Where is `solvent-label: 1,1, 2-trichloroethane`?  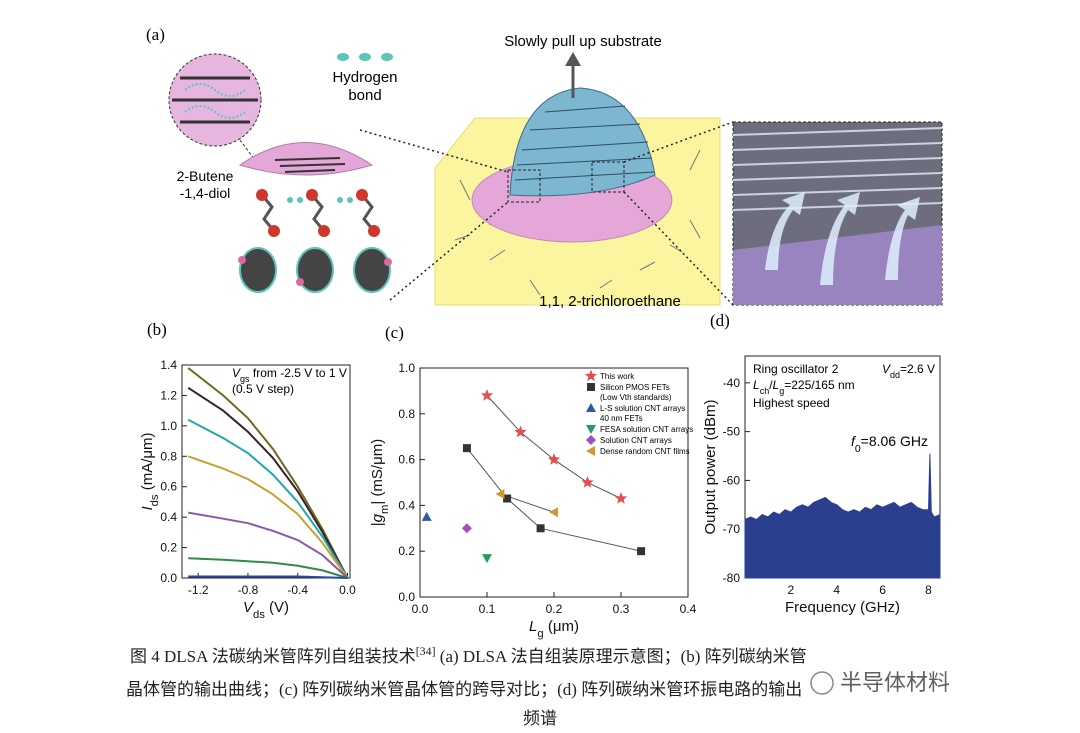
solvent-label: 1,1, 2-trichloroethane is located at coordinates (610, 301).